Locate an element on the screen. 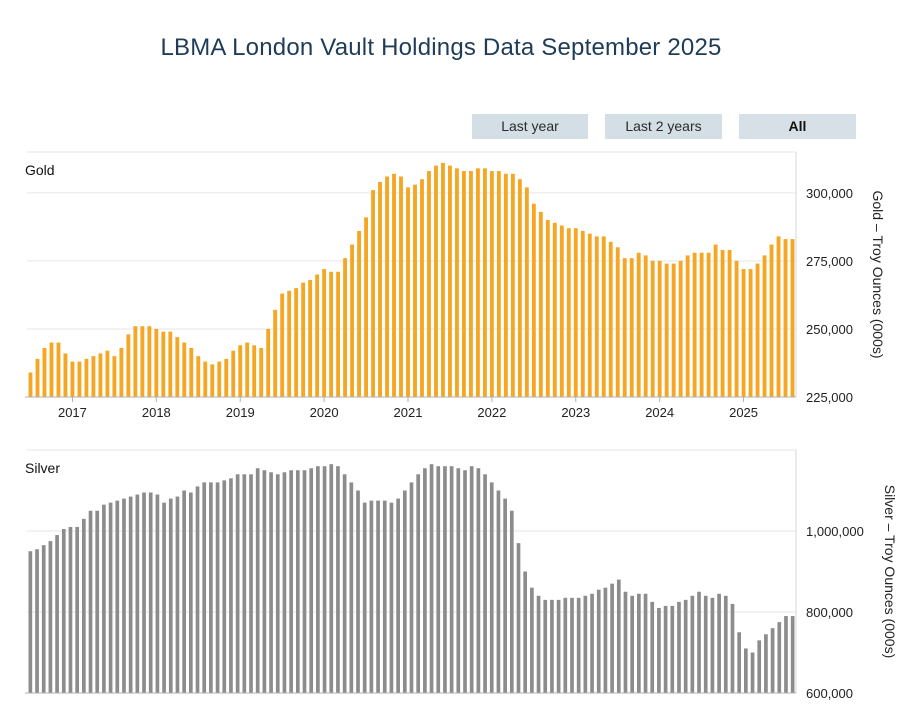  gold-y-tick-label: 275,000 is located at coordinates (829, 261).